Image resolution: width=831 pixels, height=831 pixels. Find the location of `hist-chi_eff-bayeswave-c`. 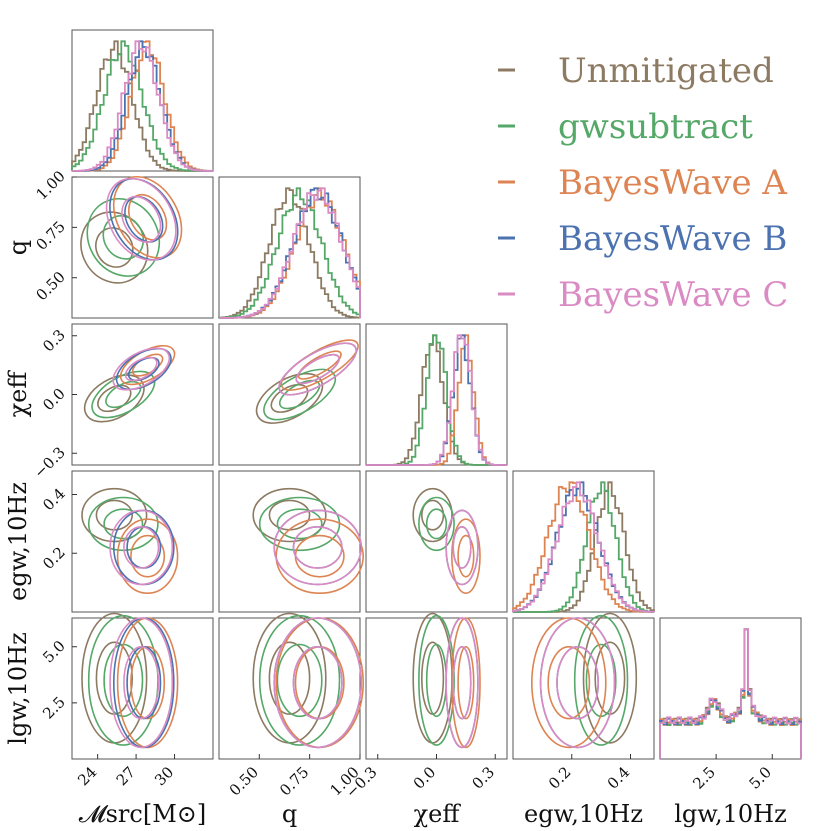

hist-chi_eff-bayeswave-c is located at coordinates (436, 400).